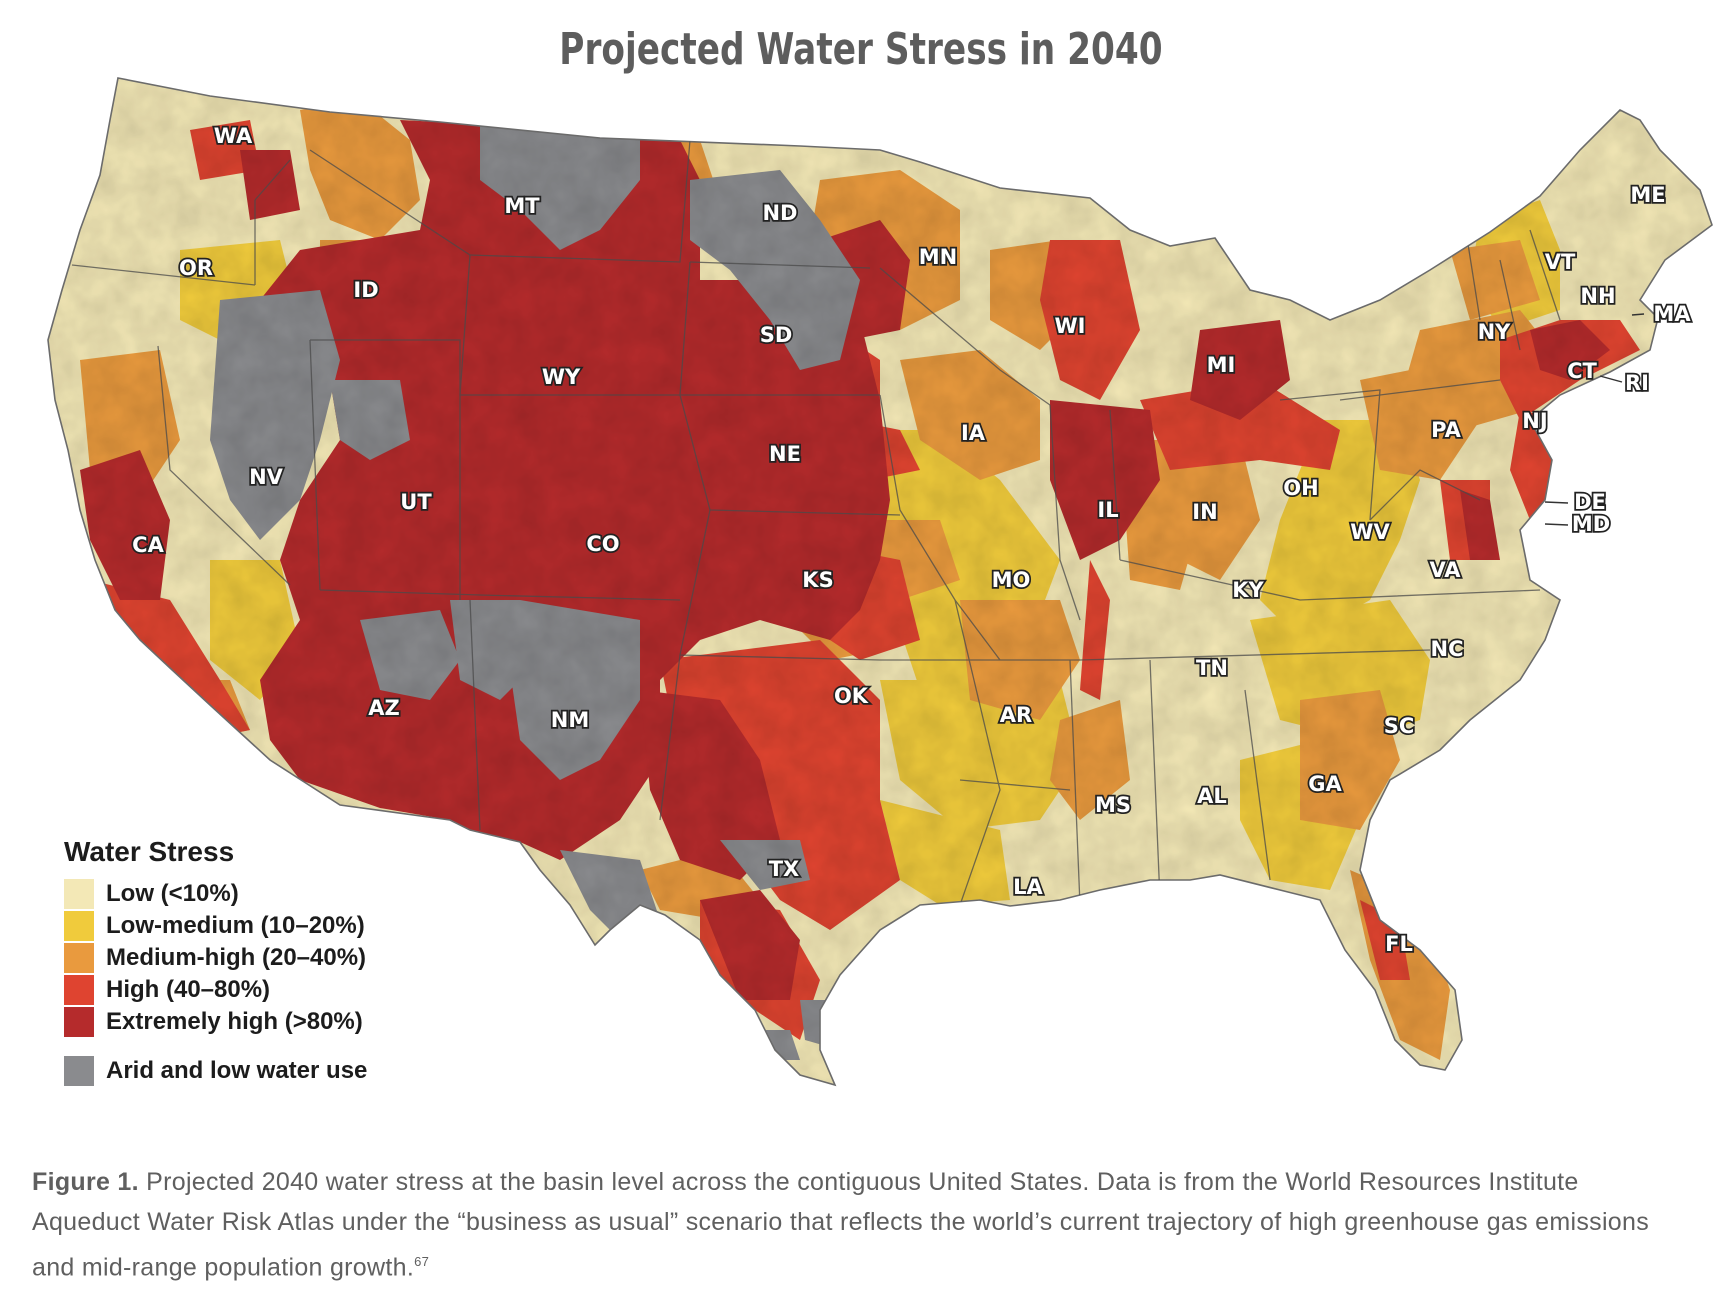  What do you see at coordinates (383, 708) in the screenshot?
I see `state-label-az: AZ` at bounding box center [383, 708].